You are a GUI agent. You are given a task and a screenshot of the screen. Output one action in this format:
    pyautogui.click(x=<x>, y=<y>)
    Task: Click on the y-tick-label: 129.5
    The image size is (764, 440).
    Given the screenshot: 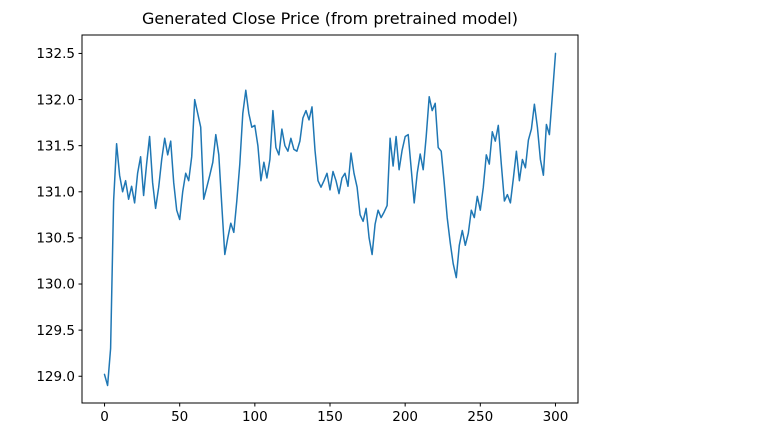 What is the action you would take?
    pyautogui.click(x=55, y=331)
    